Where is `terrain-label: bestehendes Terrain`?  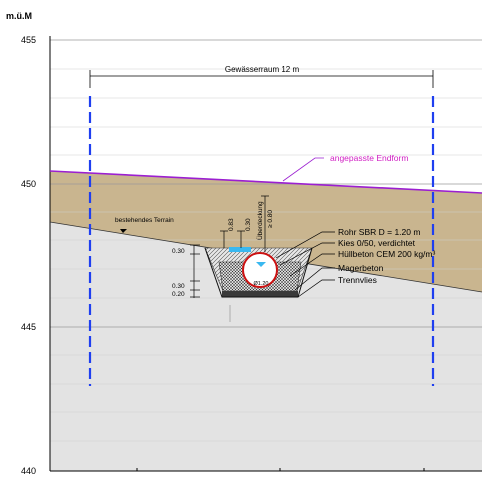 terrain-label: bestehendes Terrain is located at coordinates (144, 220).